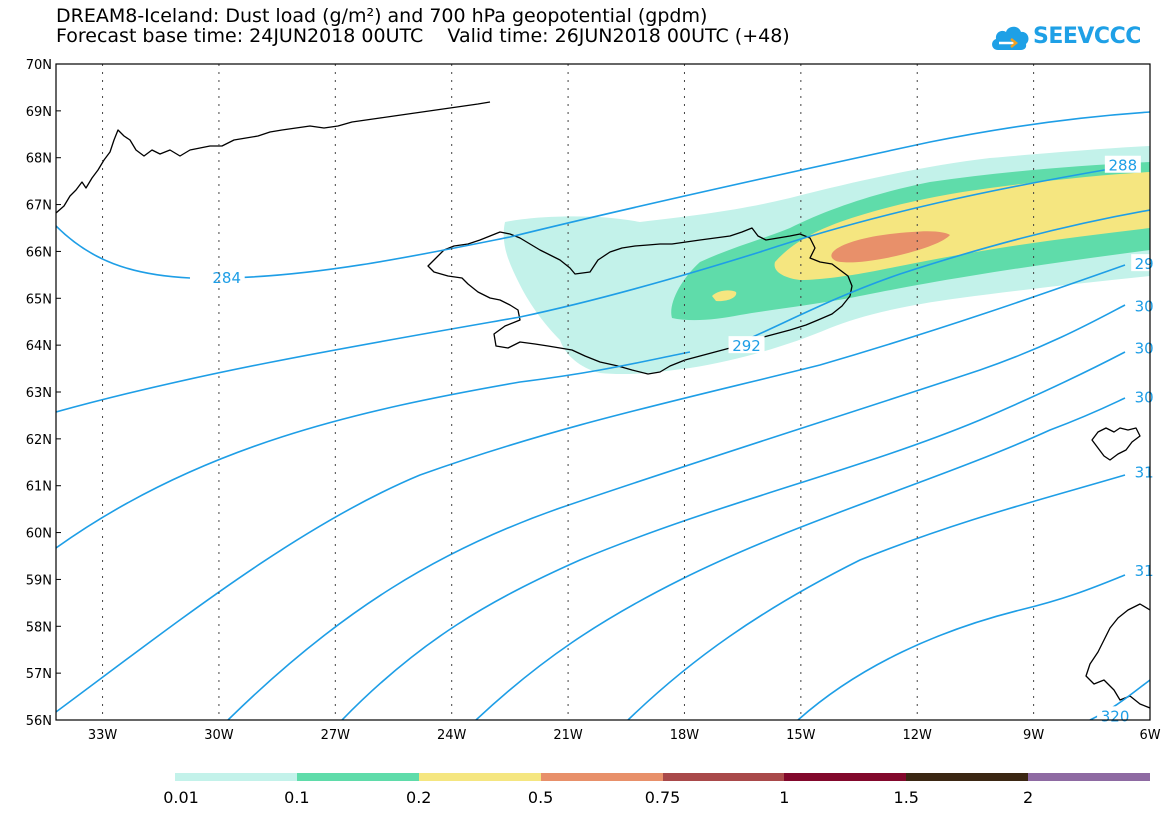  What do you see at coordinates (39, 393) in the screenshot?
I see `lat-label: 63N` at bounding box center [39, 393].